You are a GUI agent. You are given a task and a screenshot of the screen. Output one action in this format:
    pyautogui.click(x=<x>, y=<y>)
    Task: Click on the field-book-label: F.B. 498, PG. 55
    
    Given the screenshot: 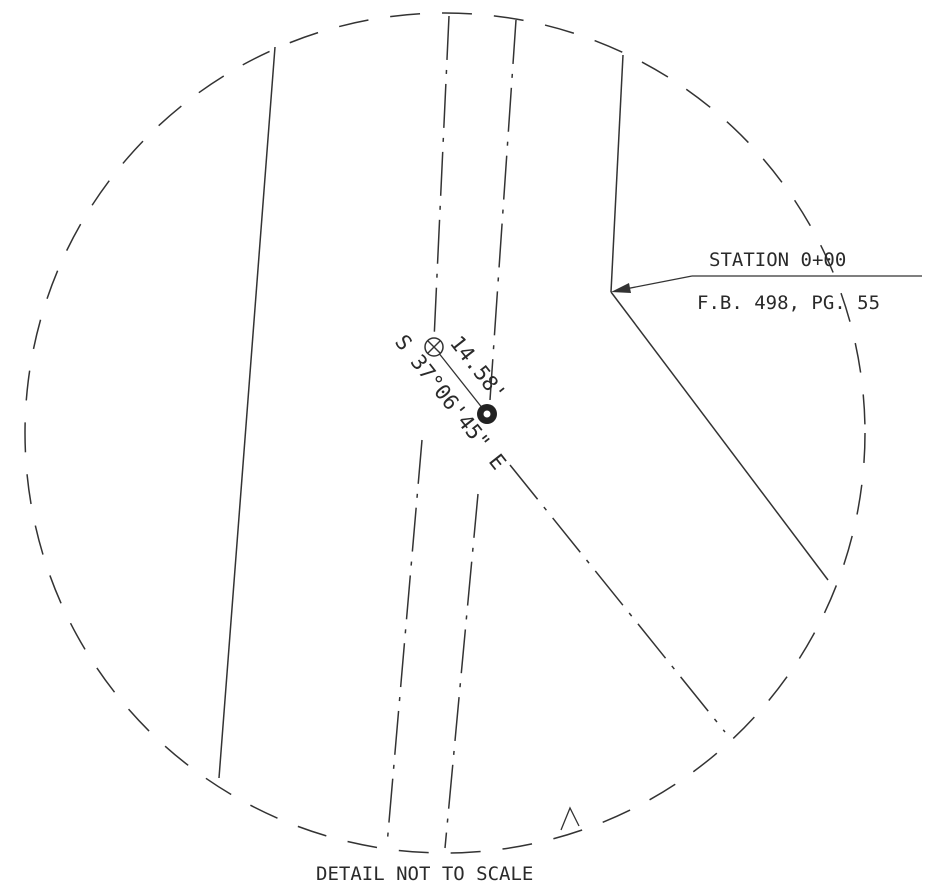 What is the action you would take?
    pyautogui.click(x=788, y=303)
    